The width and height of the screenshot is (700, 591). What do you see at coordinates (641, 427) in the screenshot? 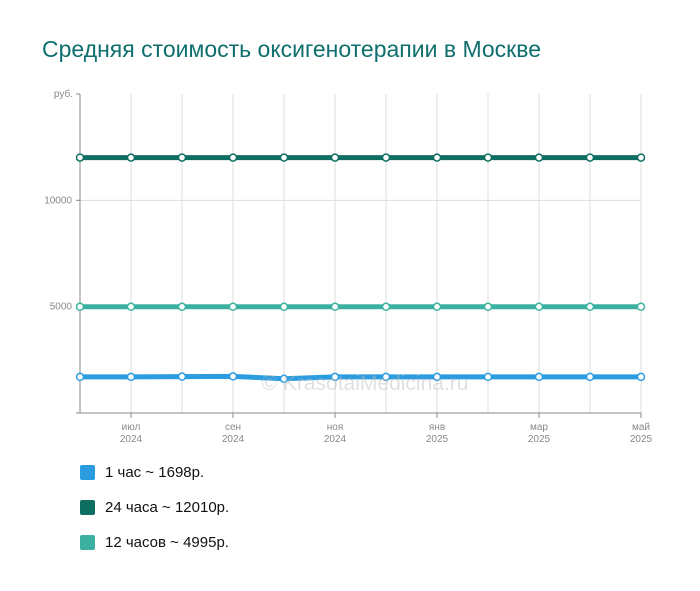
I see `x-tick-month-label: май` at bounding box center [641, 427].